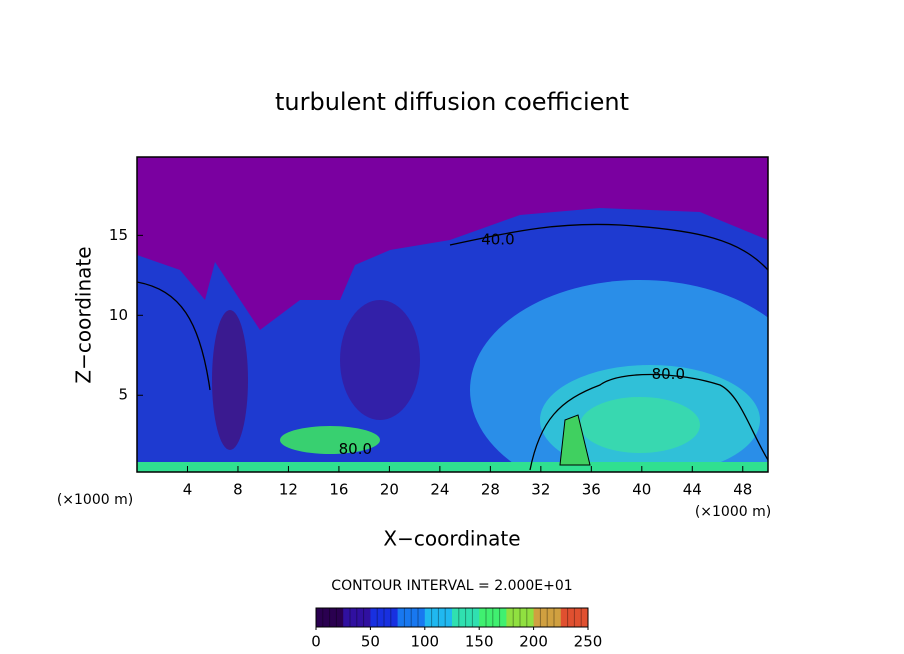  What do you see at coordinates (497, 240) in the screenshot?
I see `contour-label: 40.0` at bounding box center [497, 240].